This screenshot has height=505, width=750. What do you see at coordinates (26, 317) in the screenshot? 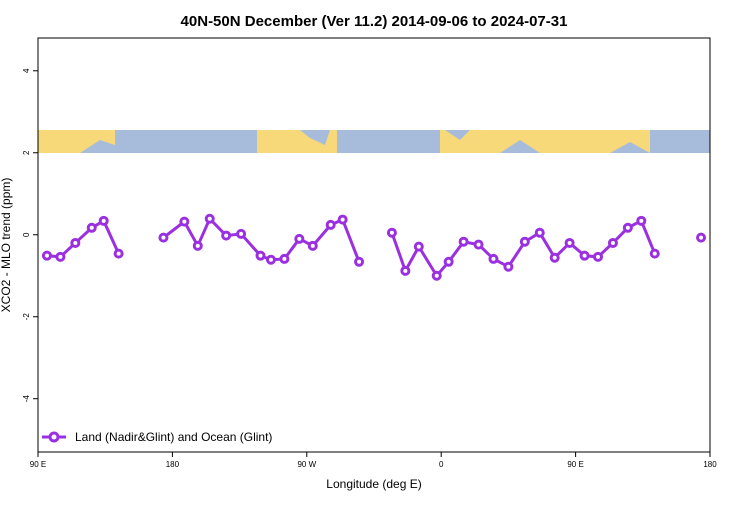
I see `y-tick-label: -2` at bounding box center [26, 317].